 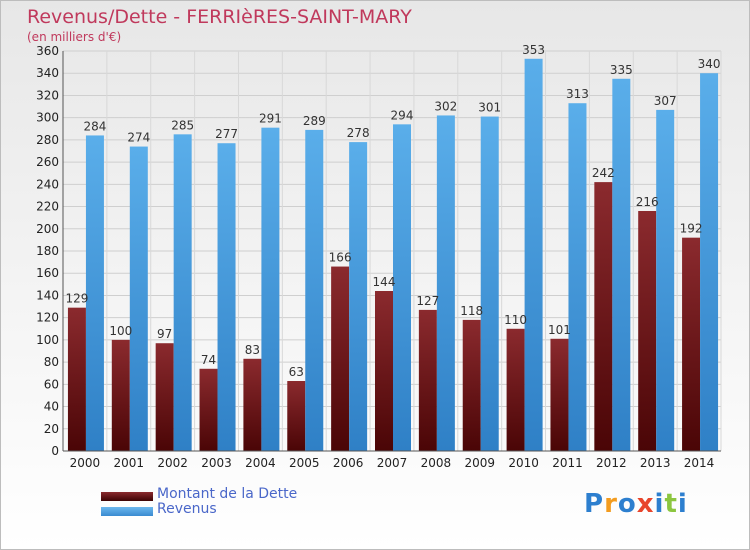 What do you see at coordinates (645, 504) in the screenshot?
I see `logo-letter: x` at bounding box center [645, 504].